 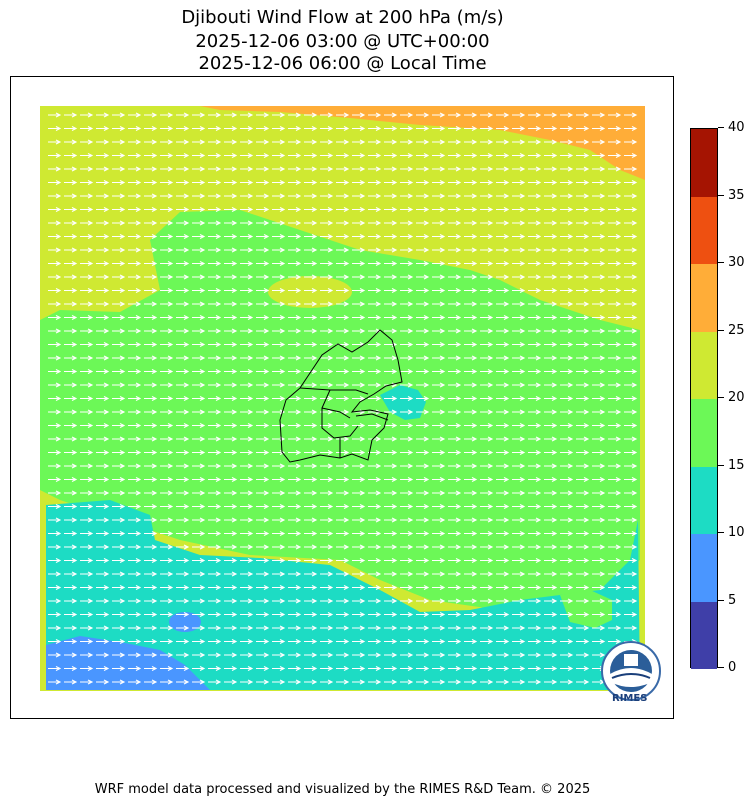 What do you see at coordinates (704, 365) in the screenshot?
I see `colorbar-segment` at bounding box center [704, 365].